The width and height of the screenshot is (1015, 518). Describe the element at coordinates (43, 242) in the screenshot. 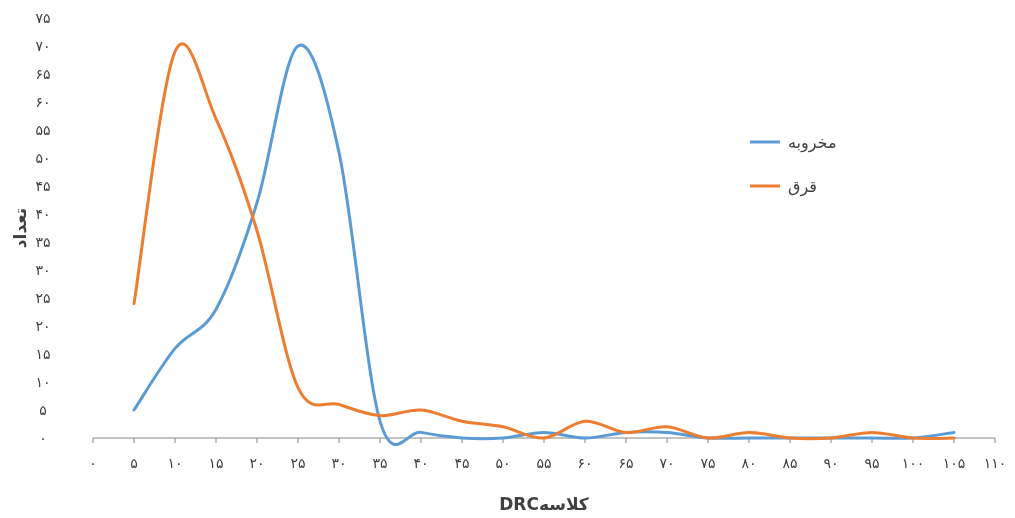

I see `y-tick-label: ۳۵` at that location.